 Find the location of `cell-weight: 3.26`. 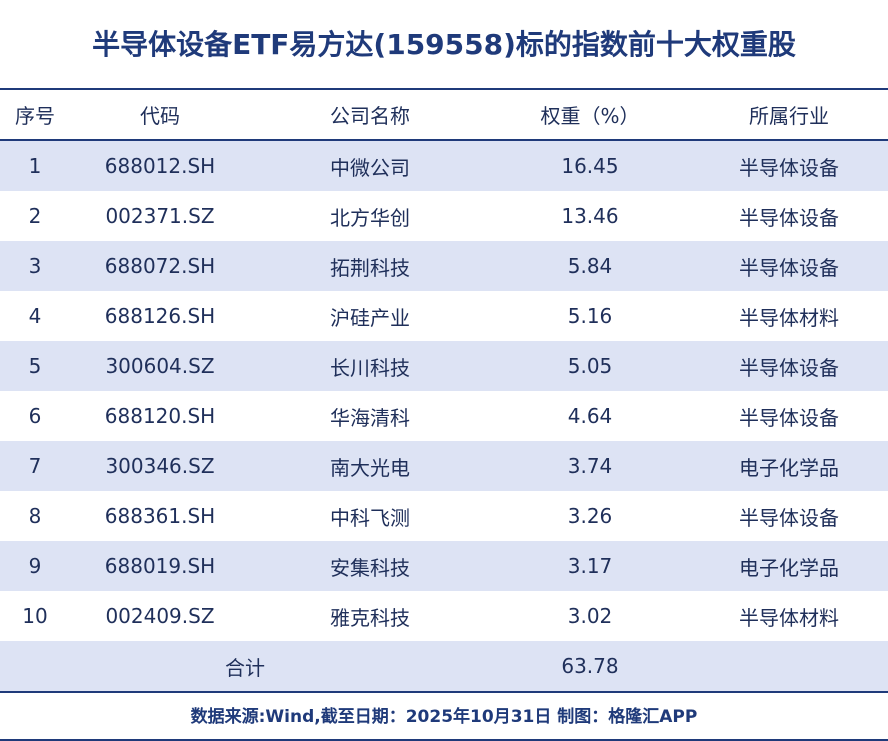

cell-weight: 3.26 is located at coordinates (590, 516).